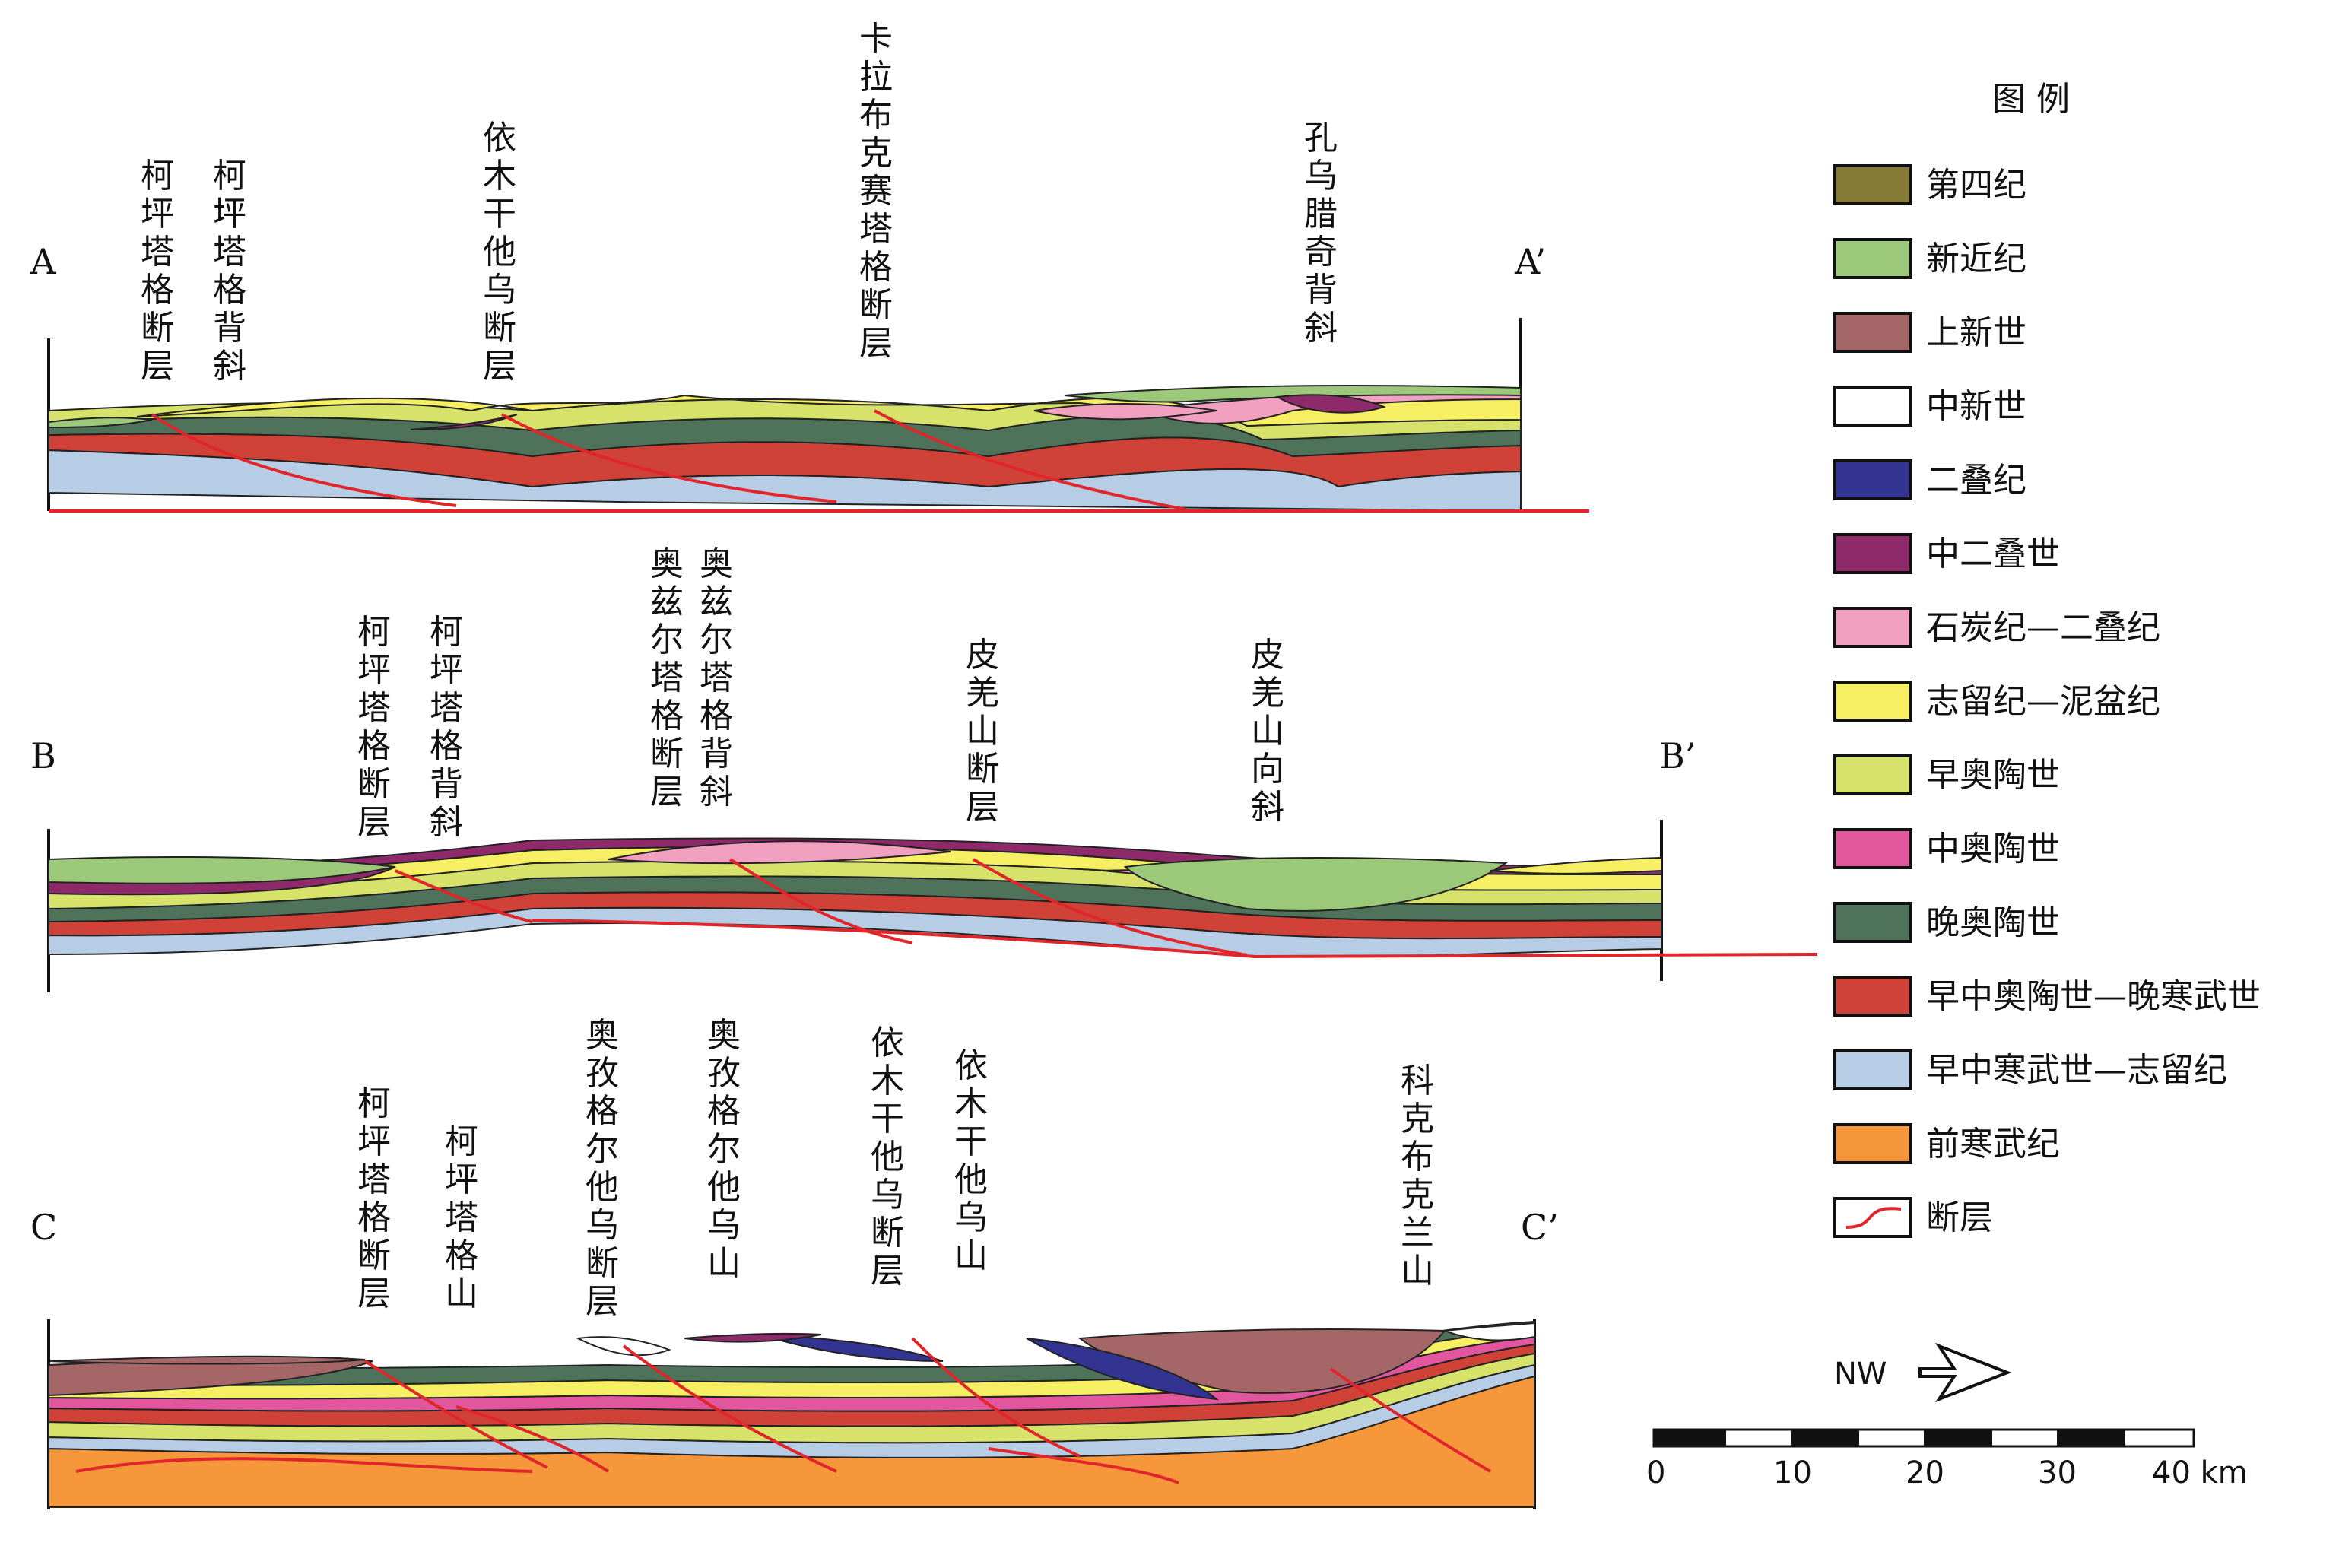 This screenshot has width=2339, height=1568. I want to click on legend-label: 早中奥陶世—晚寒武世, so click(2093, 996).